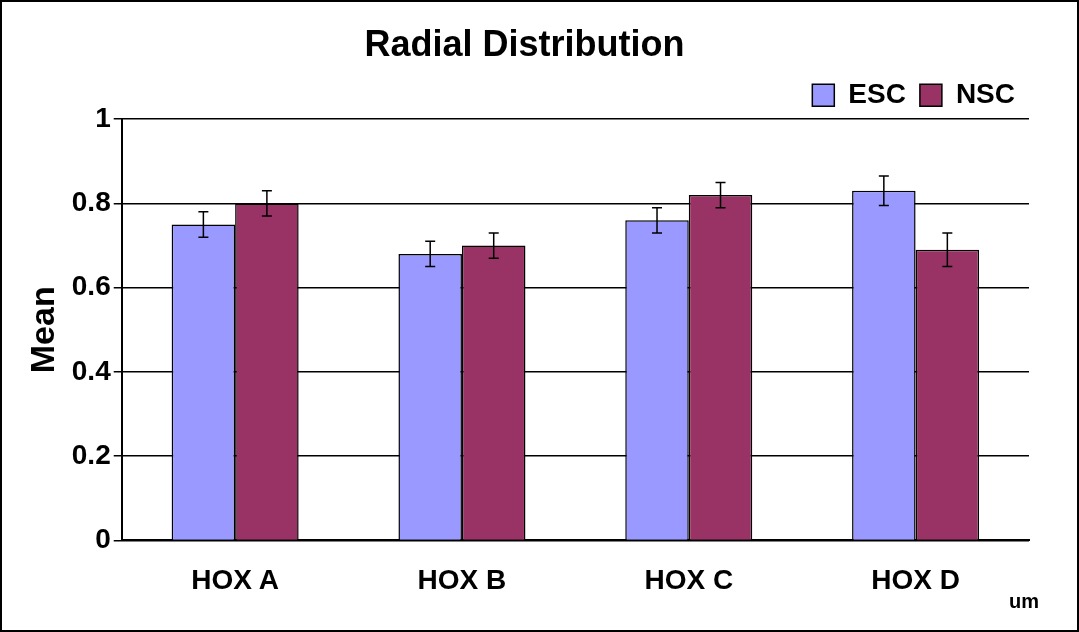 Image resolution: width=1079 pixels, height=632 pixels. Describe the element at coordinates (689, 579) in the screenshot. I see `x-tick-label: HOX C` at that location.